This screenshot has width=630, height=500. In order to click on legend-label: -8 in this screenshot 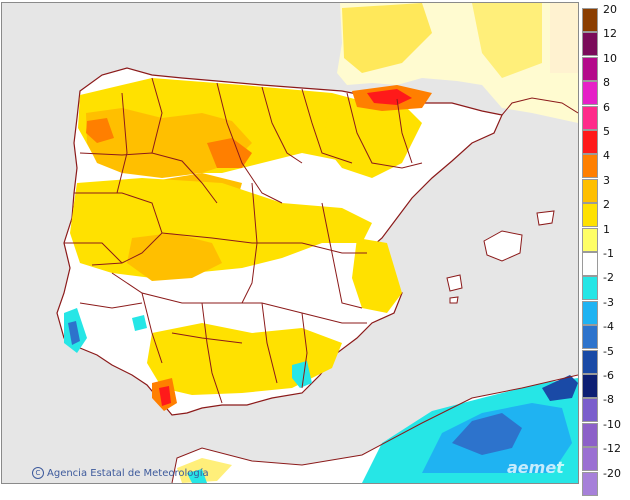, I will do `click(608, 400)`.